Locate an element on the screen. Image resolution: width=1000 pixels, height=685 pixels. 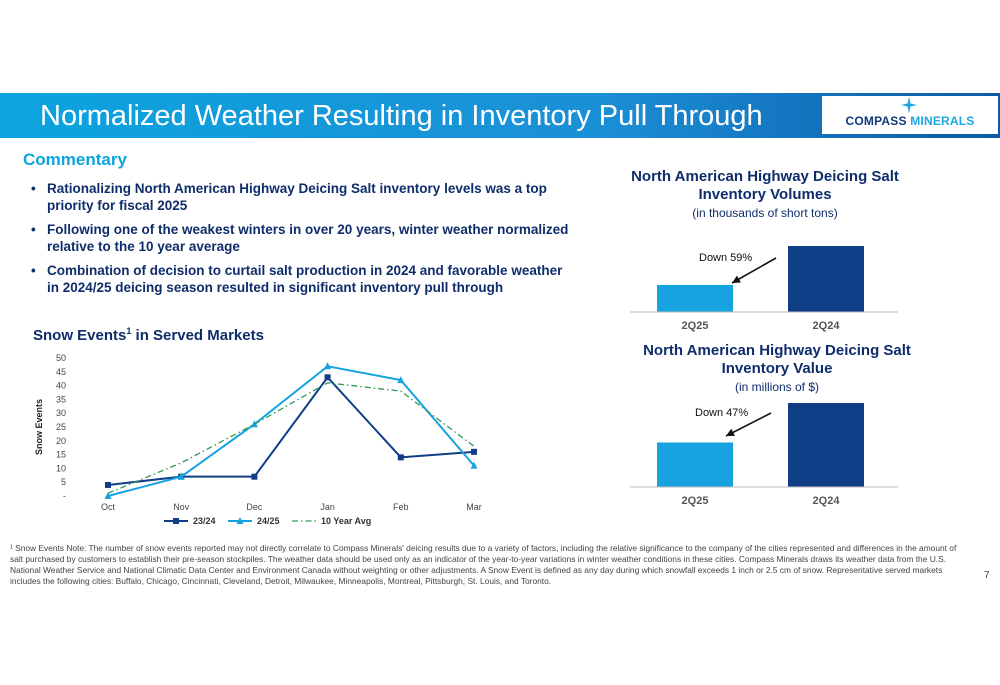
page-number: 7 is located at coordinates (987, 575).